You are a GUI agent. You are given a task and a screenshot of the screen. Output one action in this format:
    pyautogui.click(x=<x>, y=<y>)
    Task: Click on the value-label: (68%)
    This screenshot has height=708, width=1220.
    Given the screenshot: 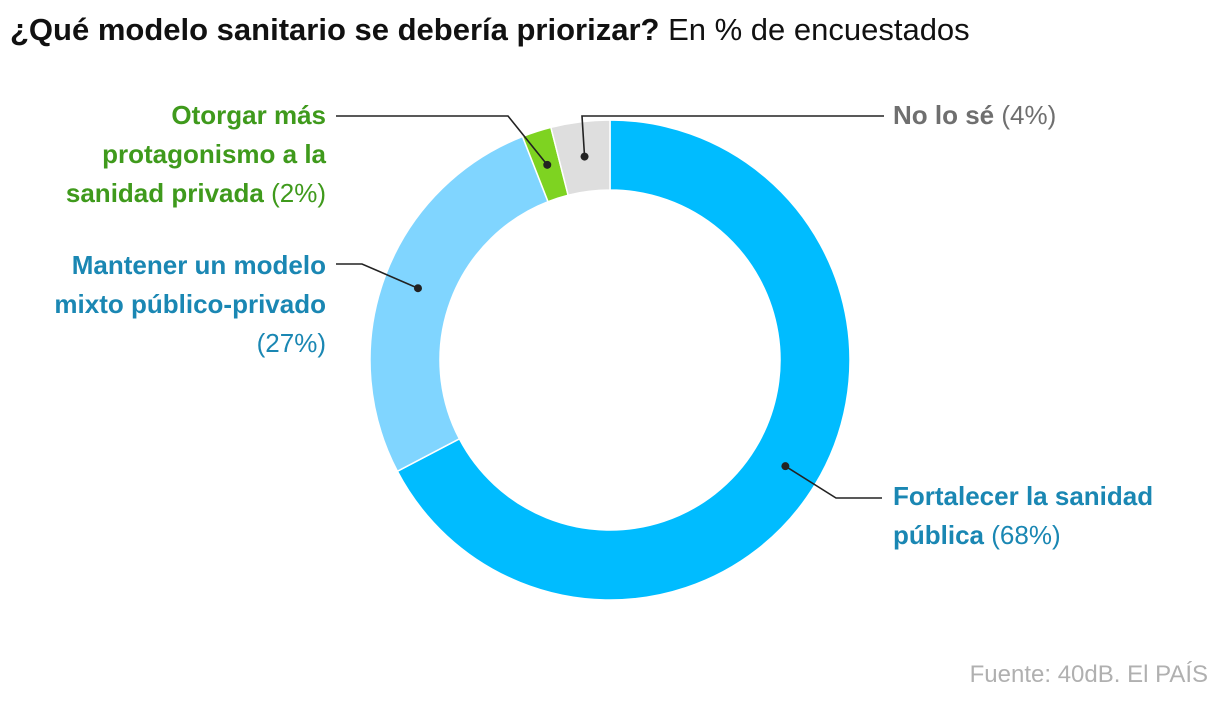 What is the action you would take?
    pyautogui.click(x=1026, y=535)
    